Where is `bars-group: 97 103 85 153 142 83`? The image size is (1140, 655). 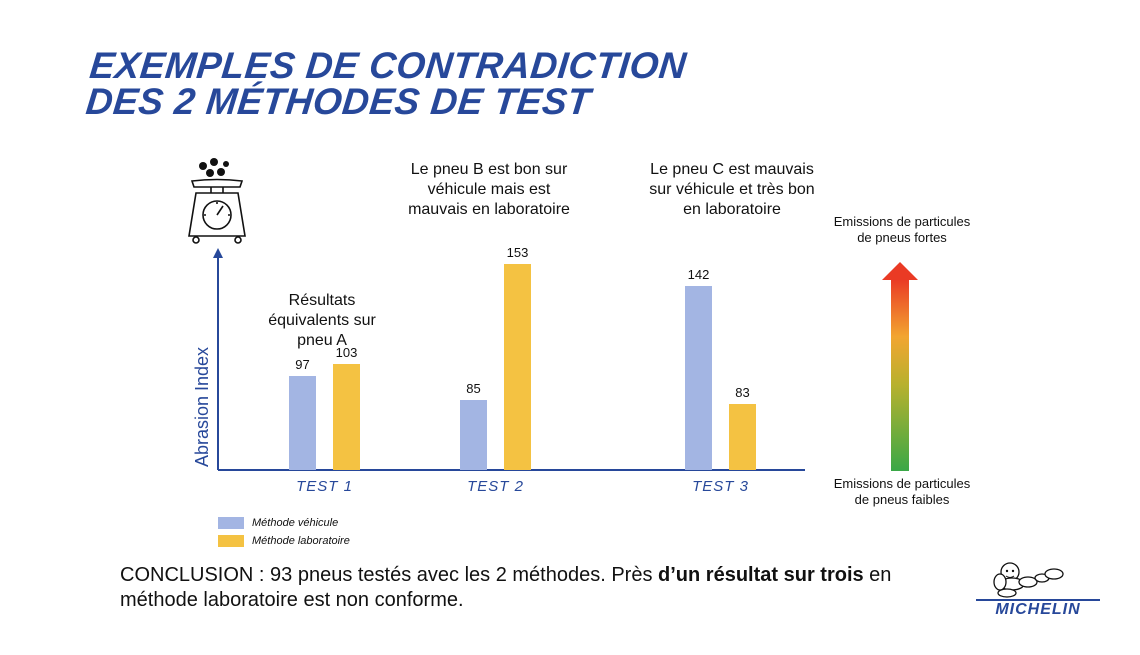
bars-group: 97 103 85 153 142 83 is located at coordinates (522, 357).